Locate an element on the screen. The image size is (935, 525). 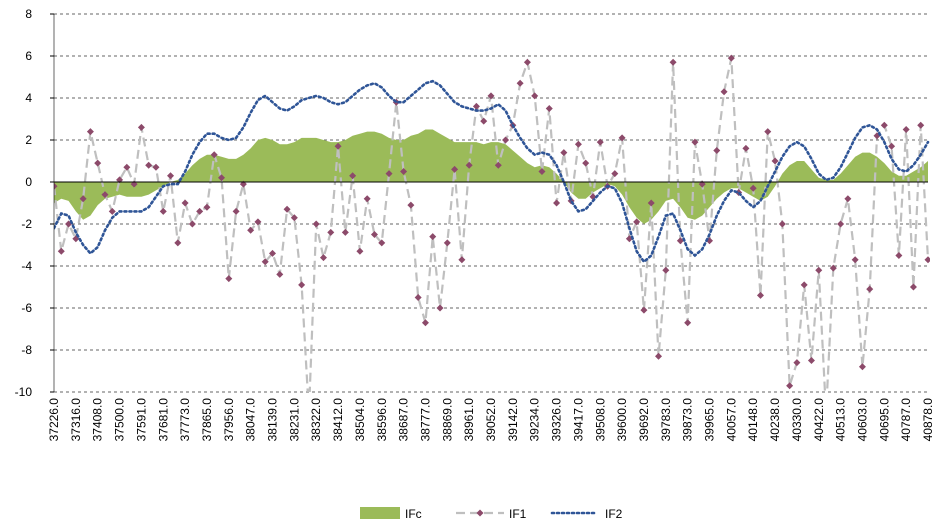
x-tick-label: 38412.0 is located at coordinates (338, 420).